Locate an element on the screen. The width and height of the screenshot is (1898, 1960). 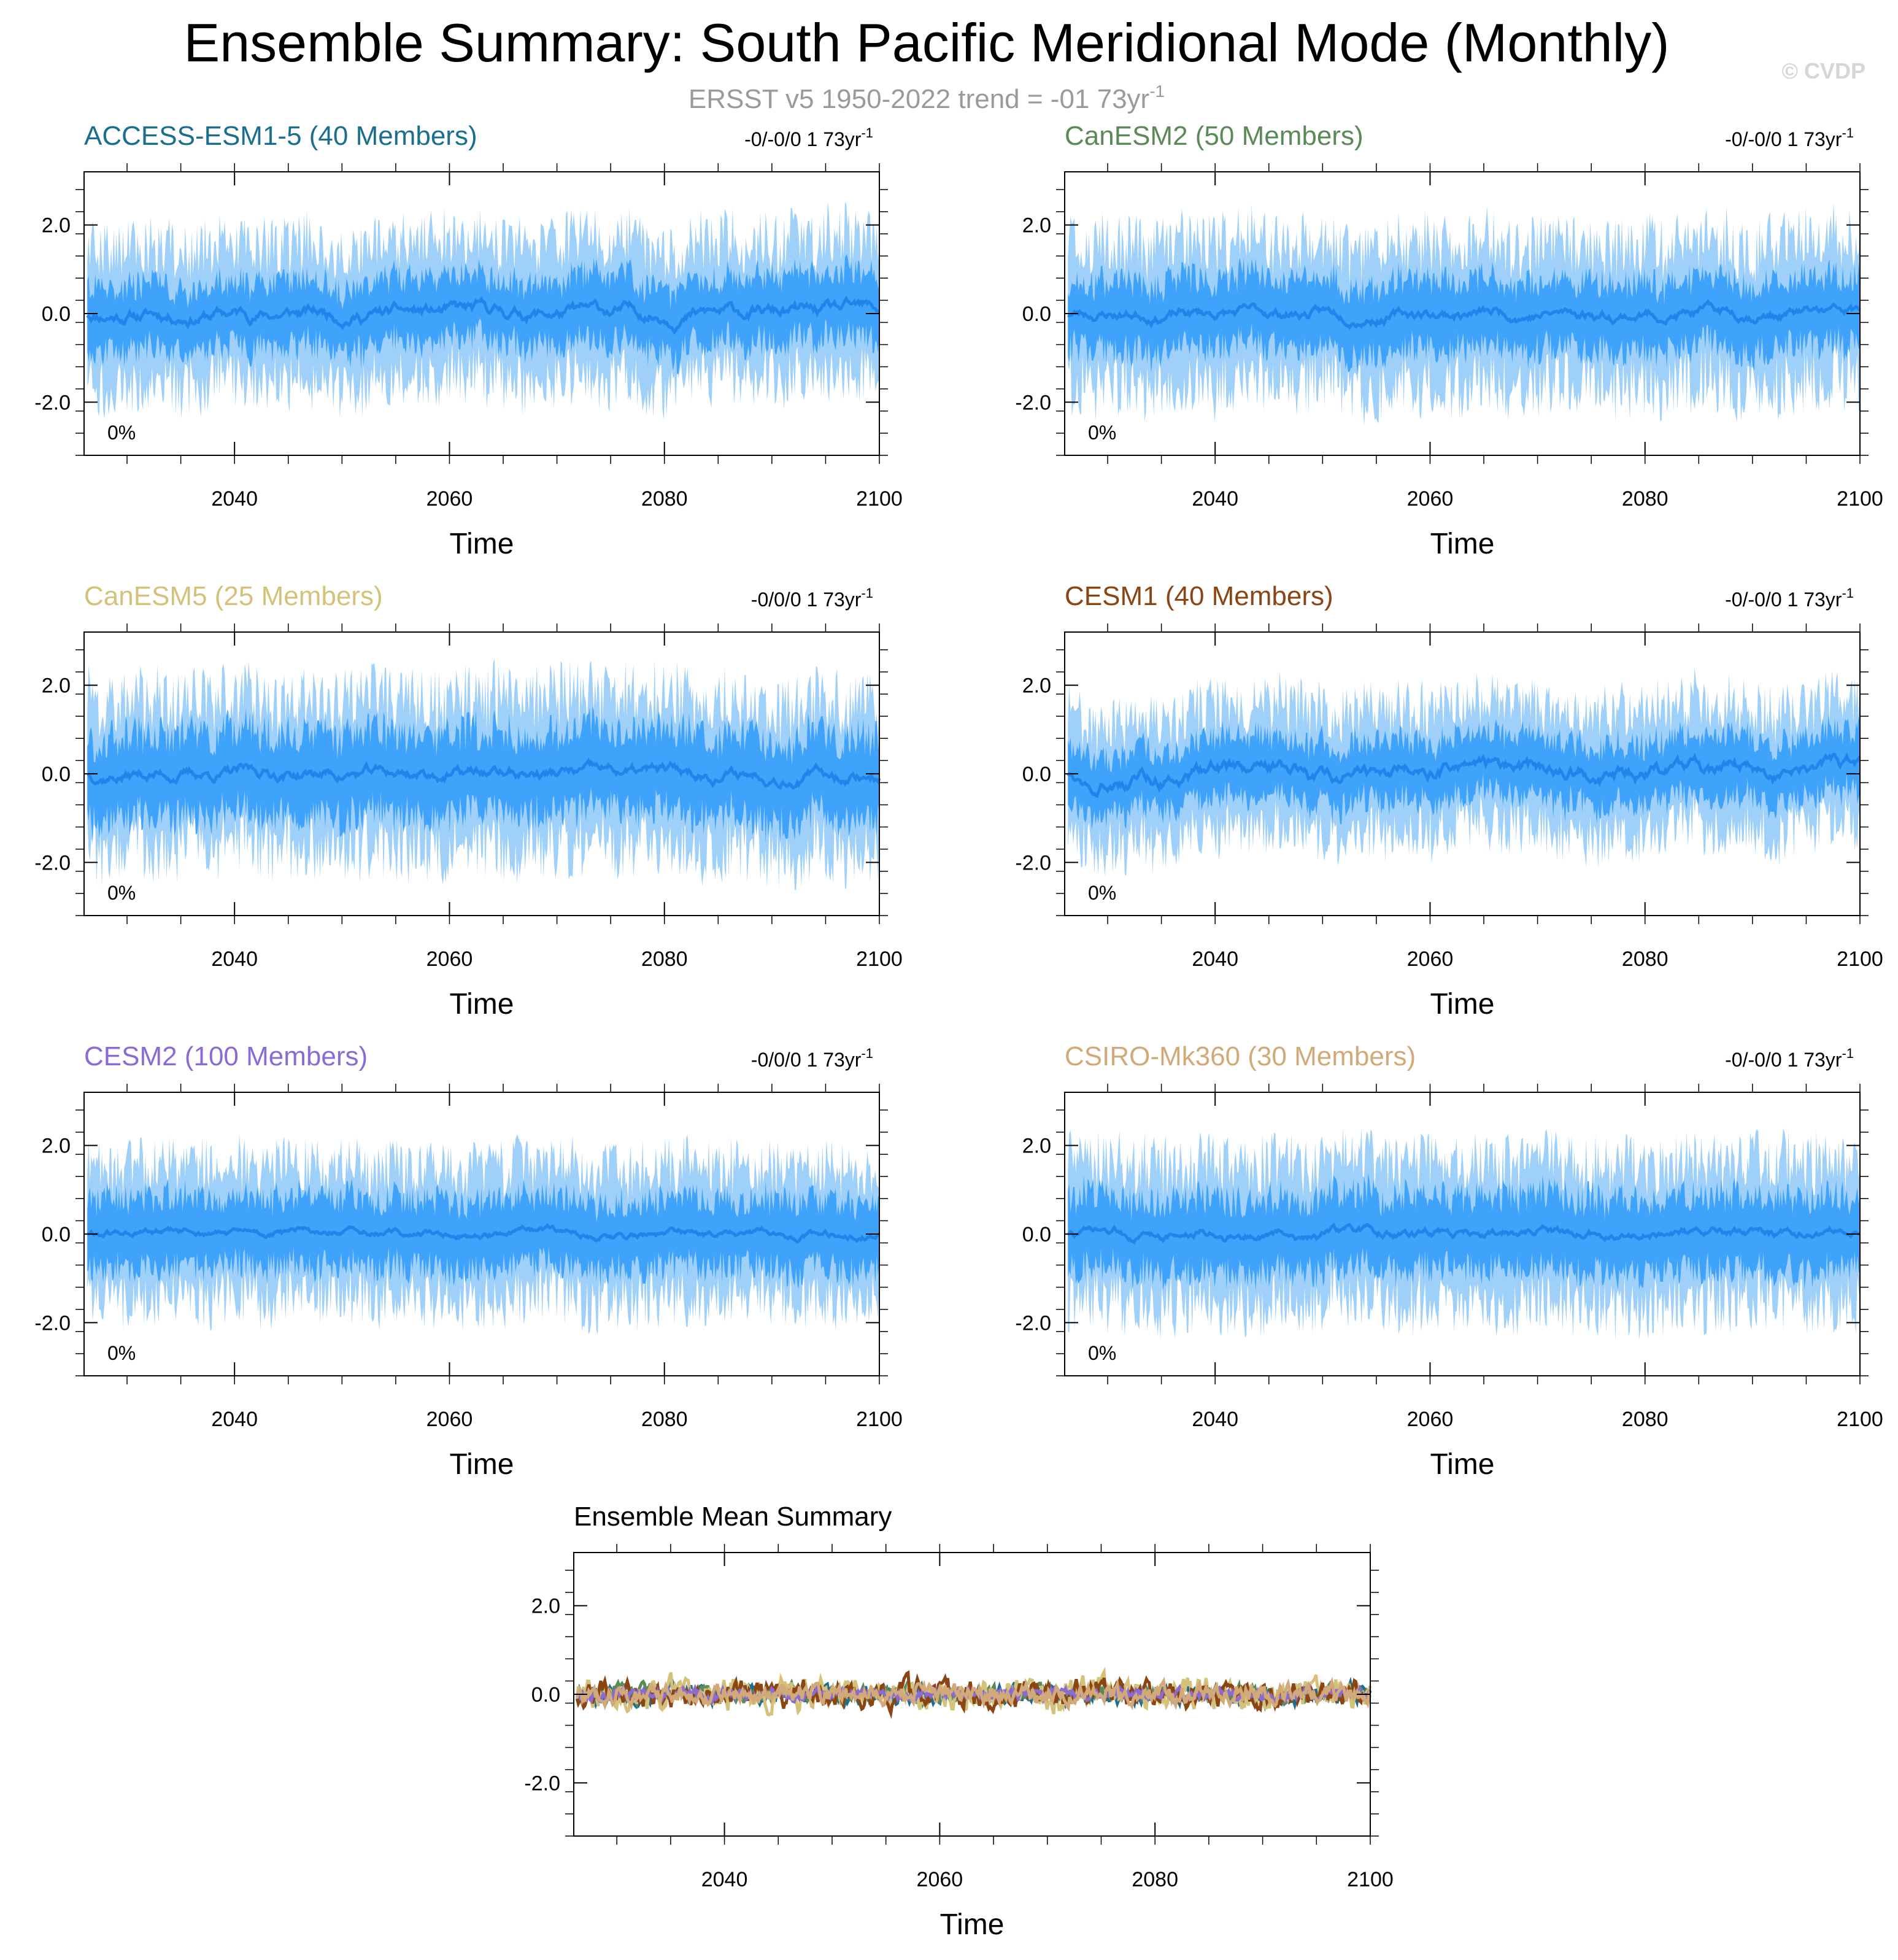
series-line-cesm2 is located at coordinates (973, 1694).